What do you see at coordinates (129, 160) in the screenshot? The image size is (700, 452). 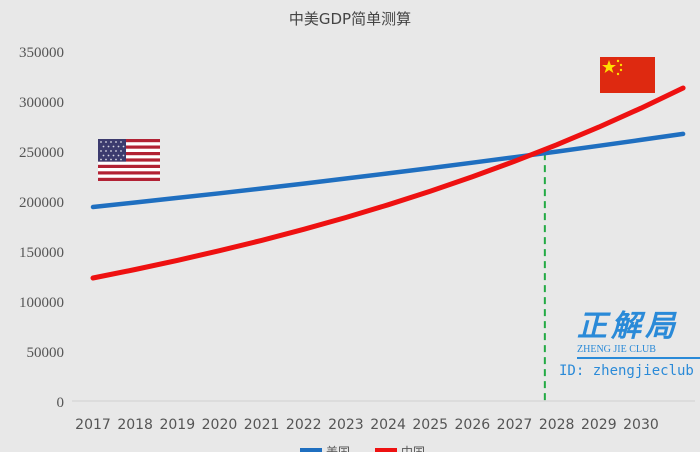 I see `us-flag-icon` at bounding box center [129, 160].